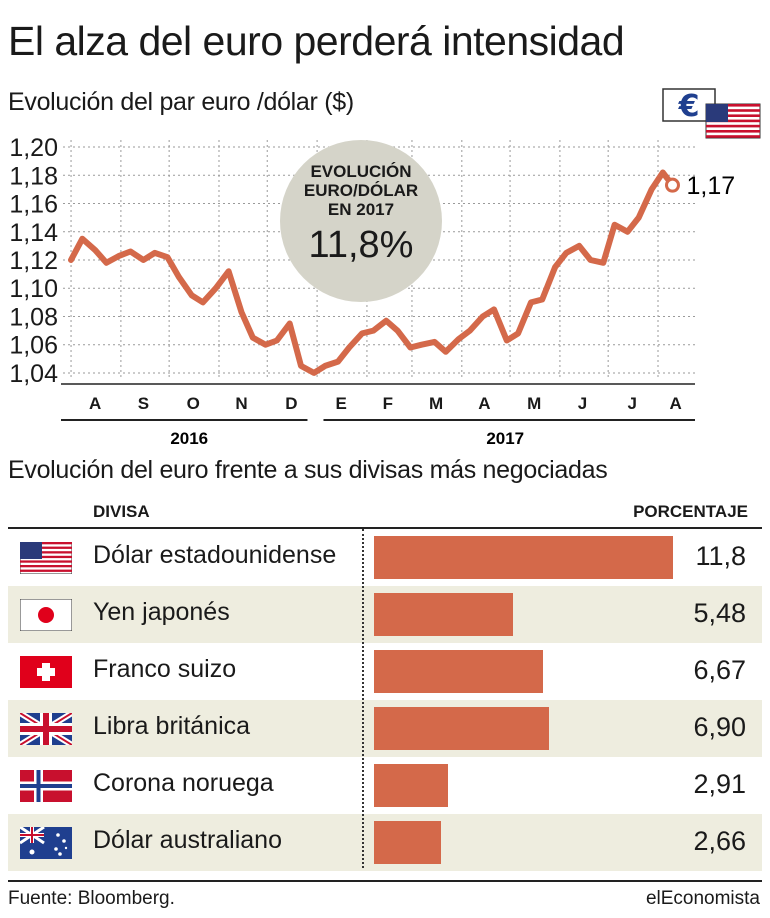  I want to click on currency-name: Dólar australiano, so click(187, 840).